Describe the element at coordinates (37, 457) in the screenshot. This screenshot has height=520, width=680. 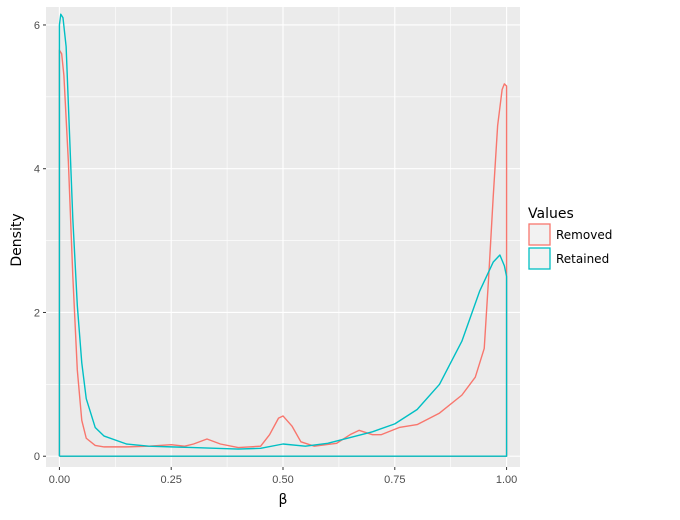
I see `y-tick-label: 0` at that location.